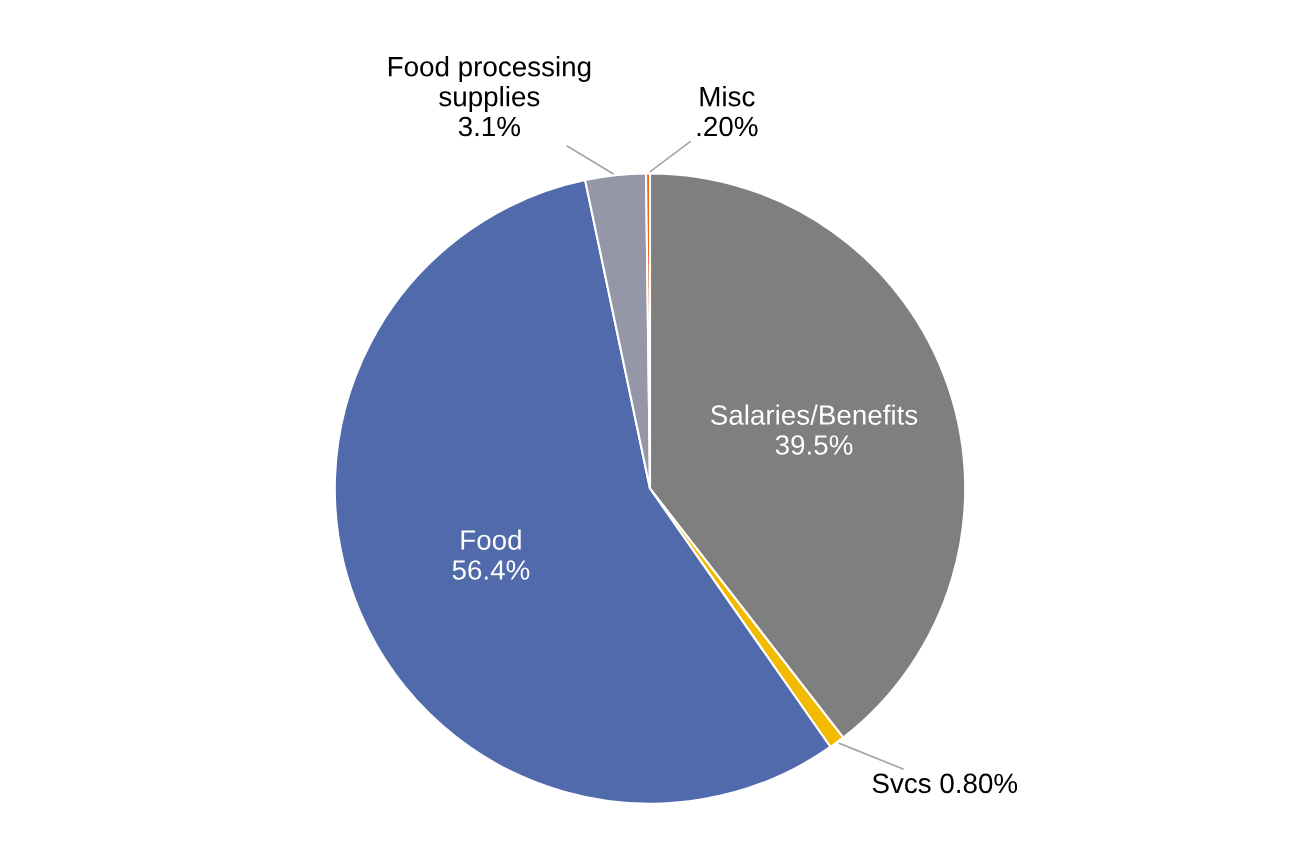  What do you see at coordinates (945, 783) in the screenshot?
I see `slice-label: Svcs 0.80%` at bounding box center [945, 783].